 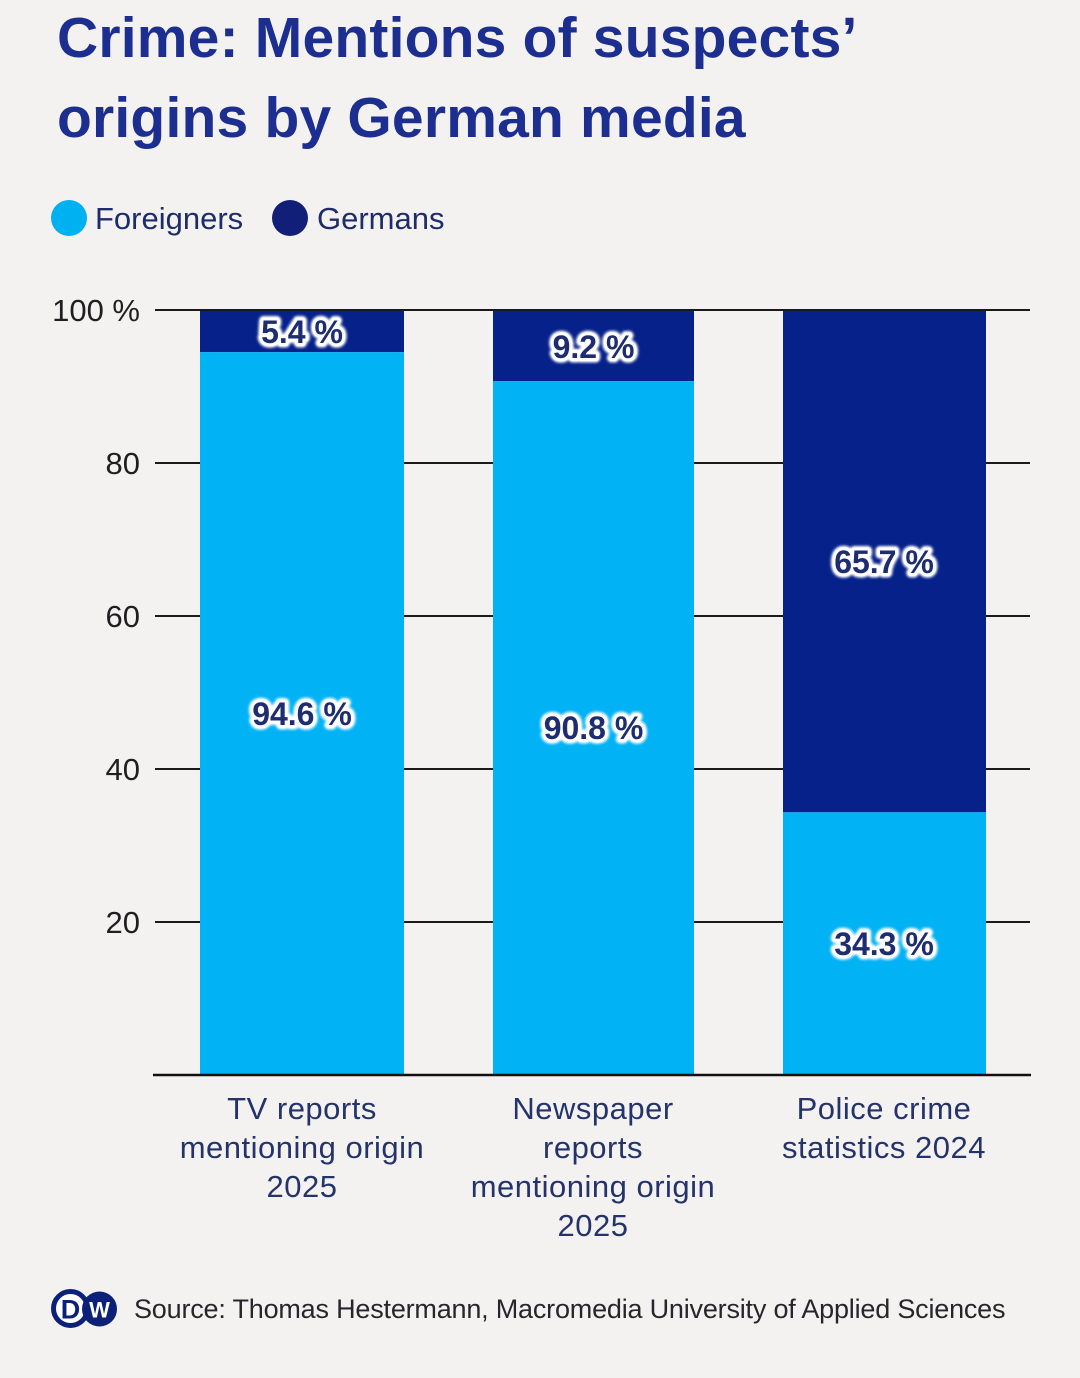 What do you see at coordinates (123, 922) in the screenshot?
I see `svg-text: 20` at bounding box center [123, 922].